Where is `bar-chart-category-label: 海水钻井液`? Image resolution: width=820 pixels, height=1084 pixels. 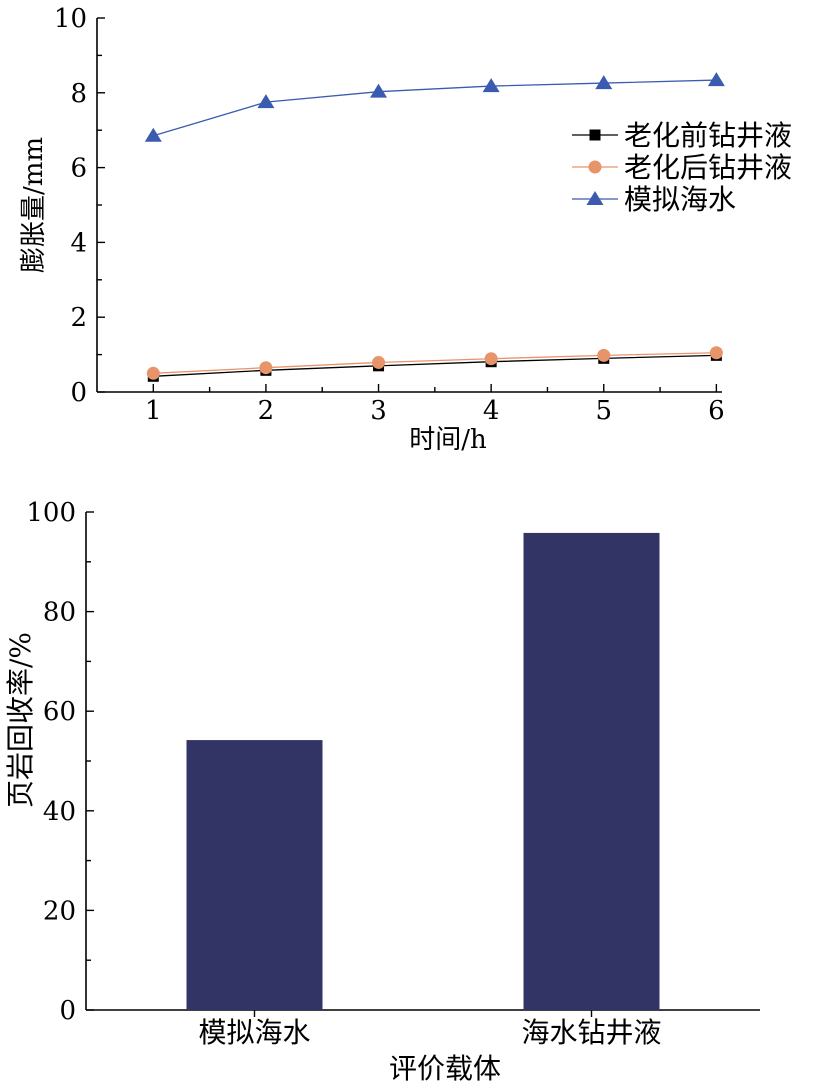
bar-chart-category-label: 海水钻井液 is located at coordinates (591, 1032).